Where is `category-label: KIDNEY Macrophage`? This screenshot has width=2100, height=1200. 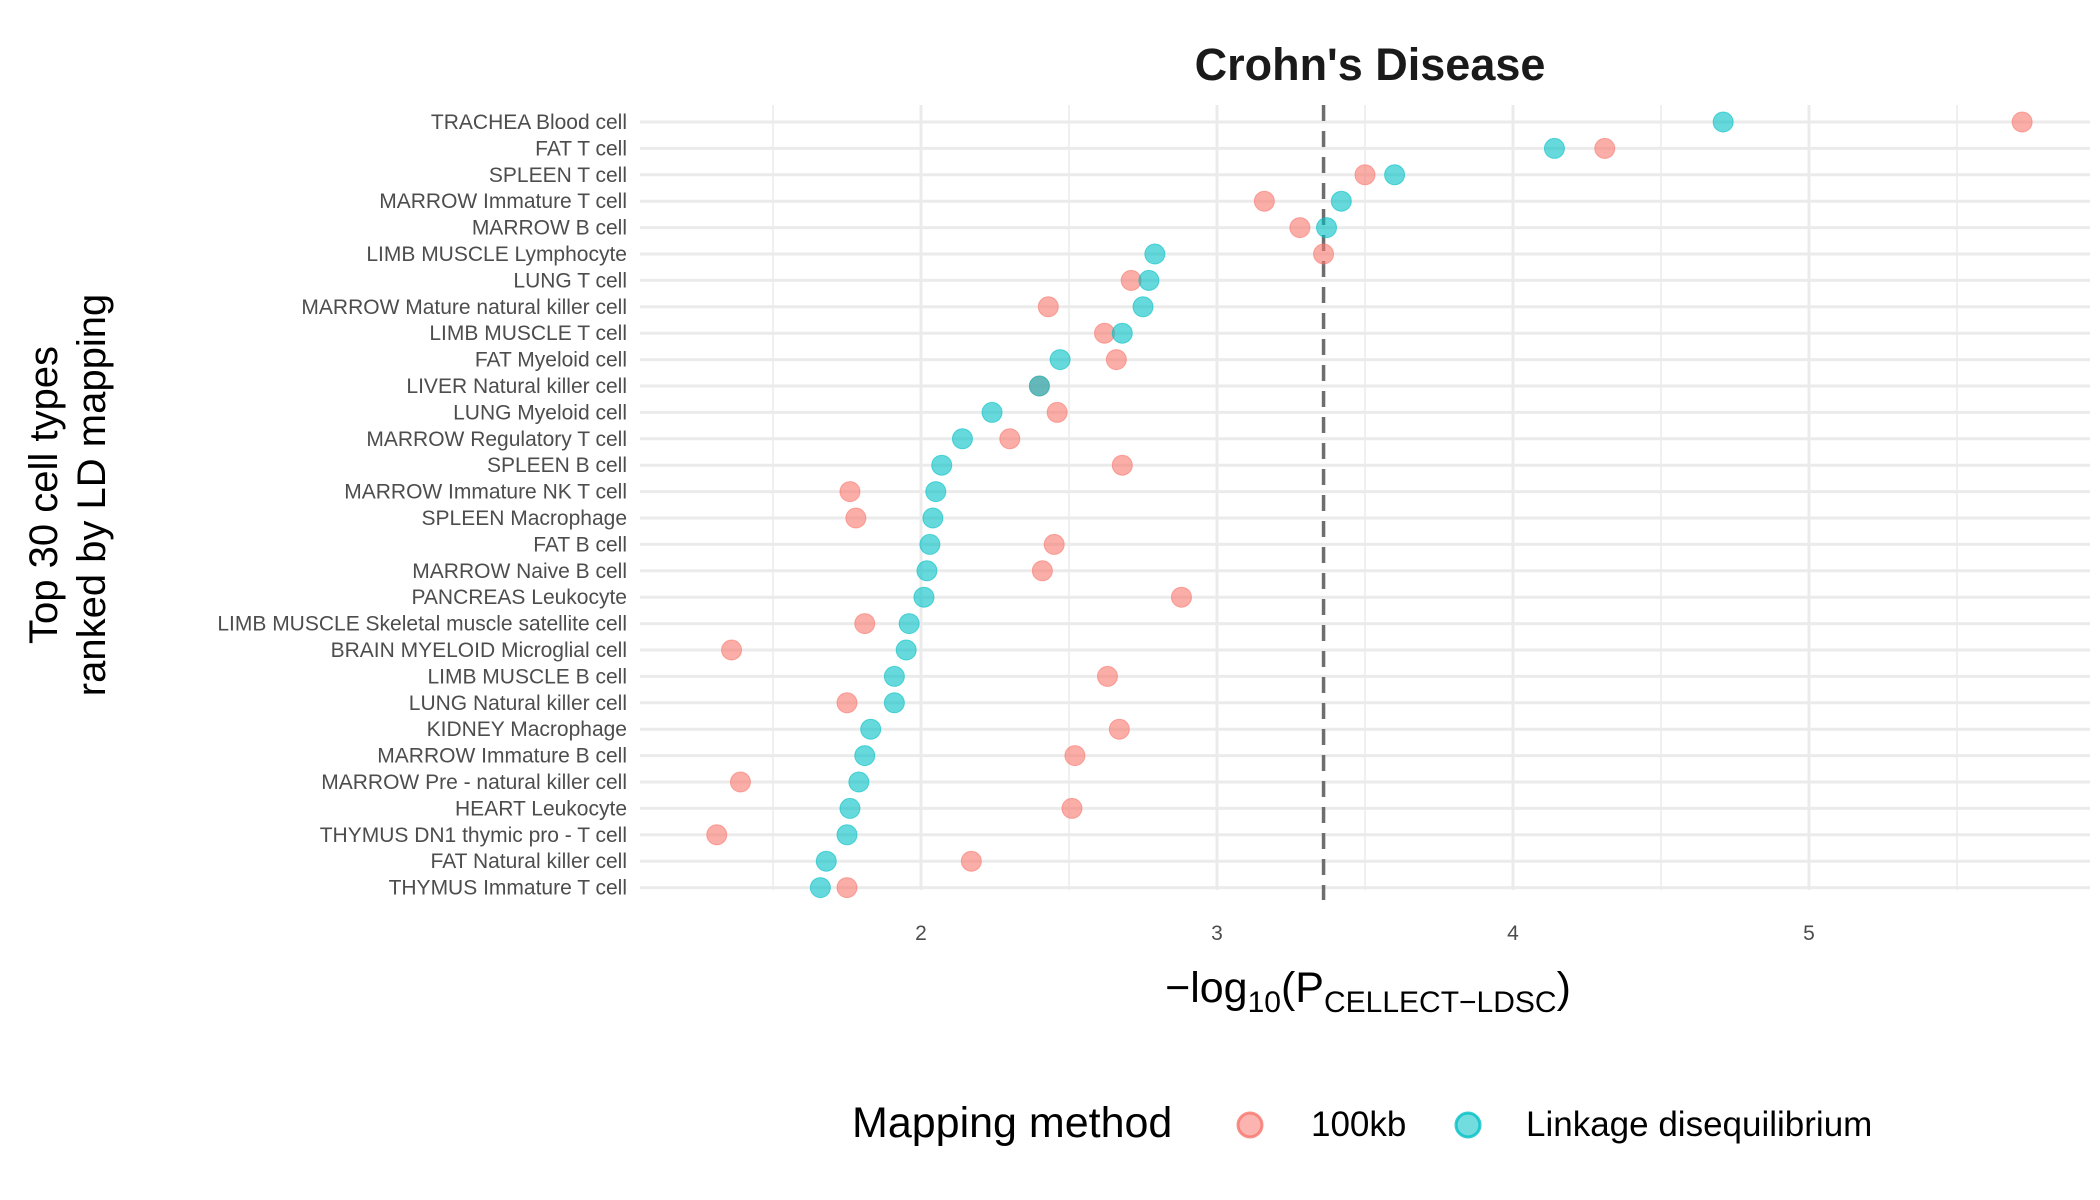 category-label: KIDNEY Macrophage is located at coordinates (527, 729).